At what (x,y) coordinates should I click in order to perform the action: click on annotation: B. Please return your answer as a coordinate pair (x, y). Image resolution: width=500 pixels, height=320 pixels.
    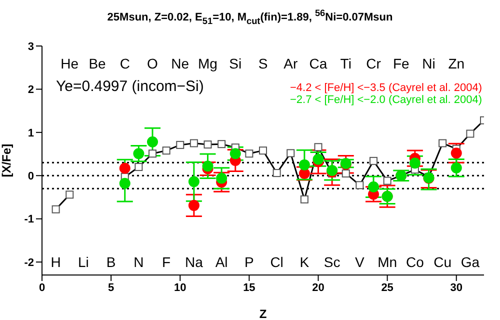
    Looking at the image, I should click on (111, 262).